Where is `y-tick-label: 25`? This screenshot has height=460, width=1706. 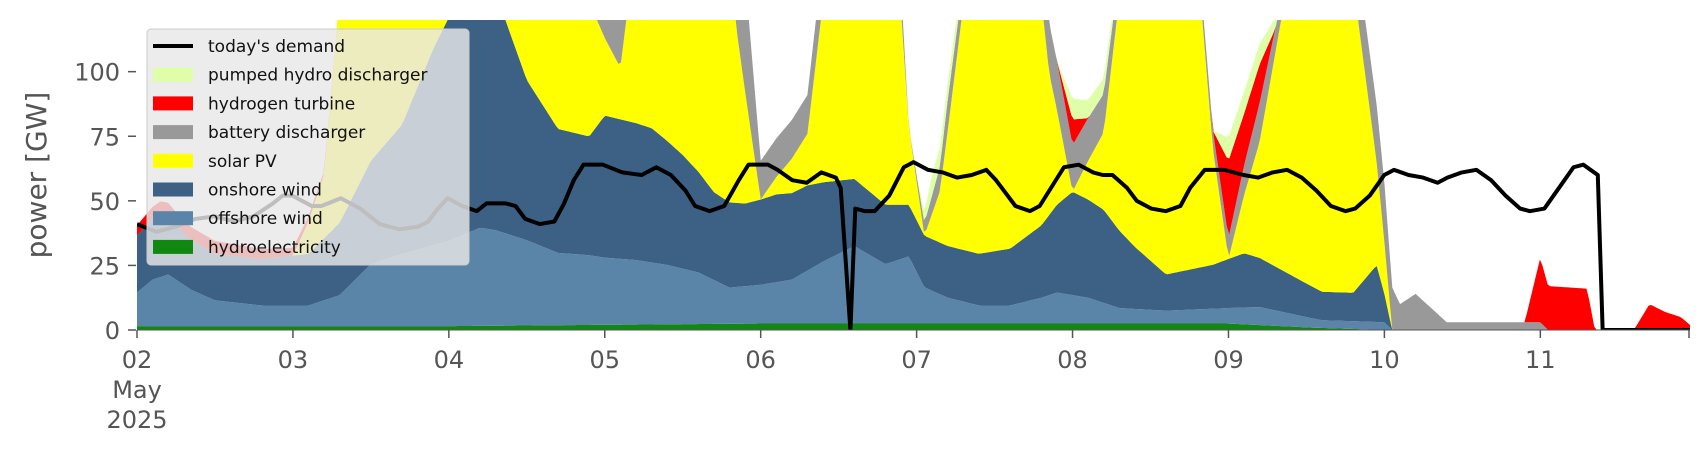 y-tick-label: 25 is located at coordinates (104, 266).